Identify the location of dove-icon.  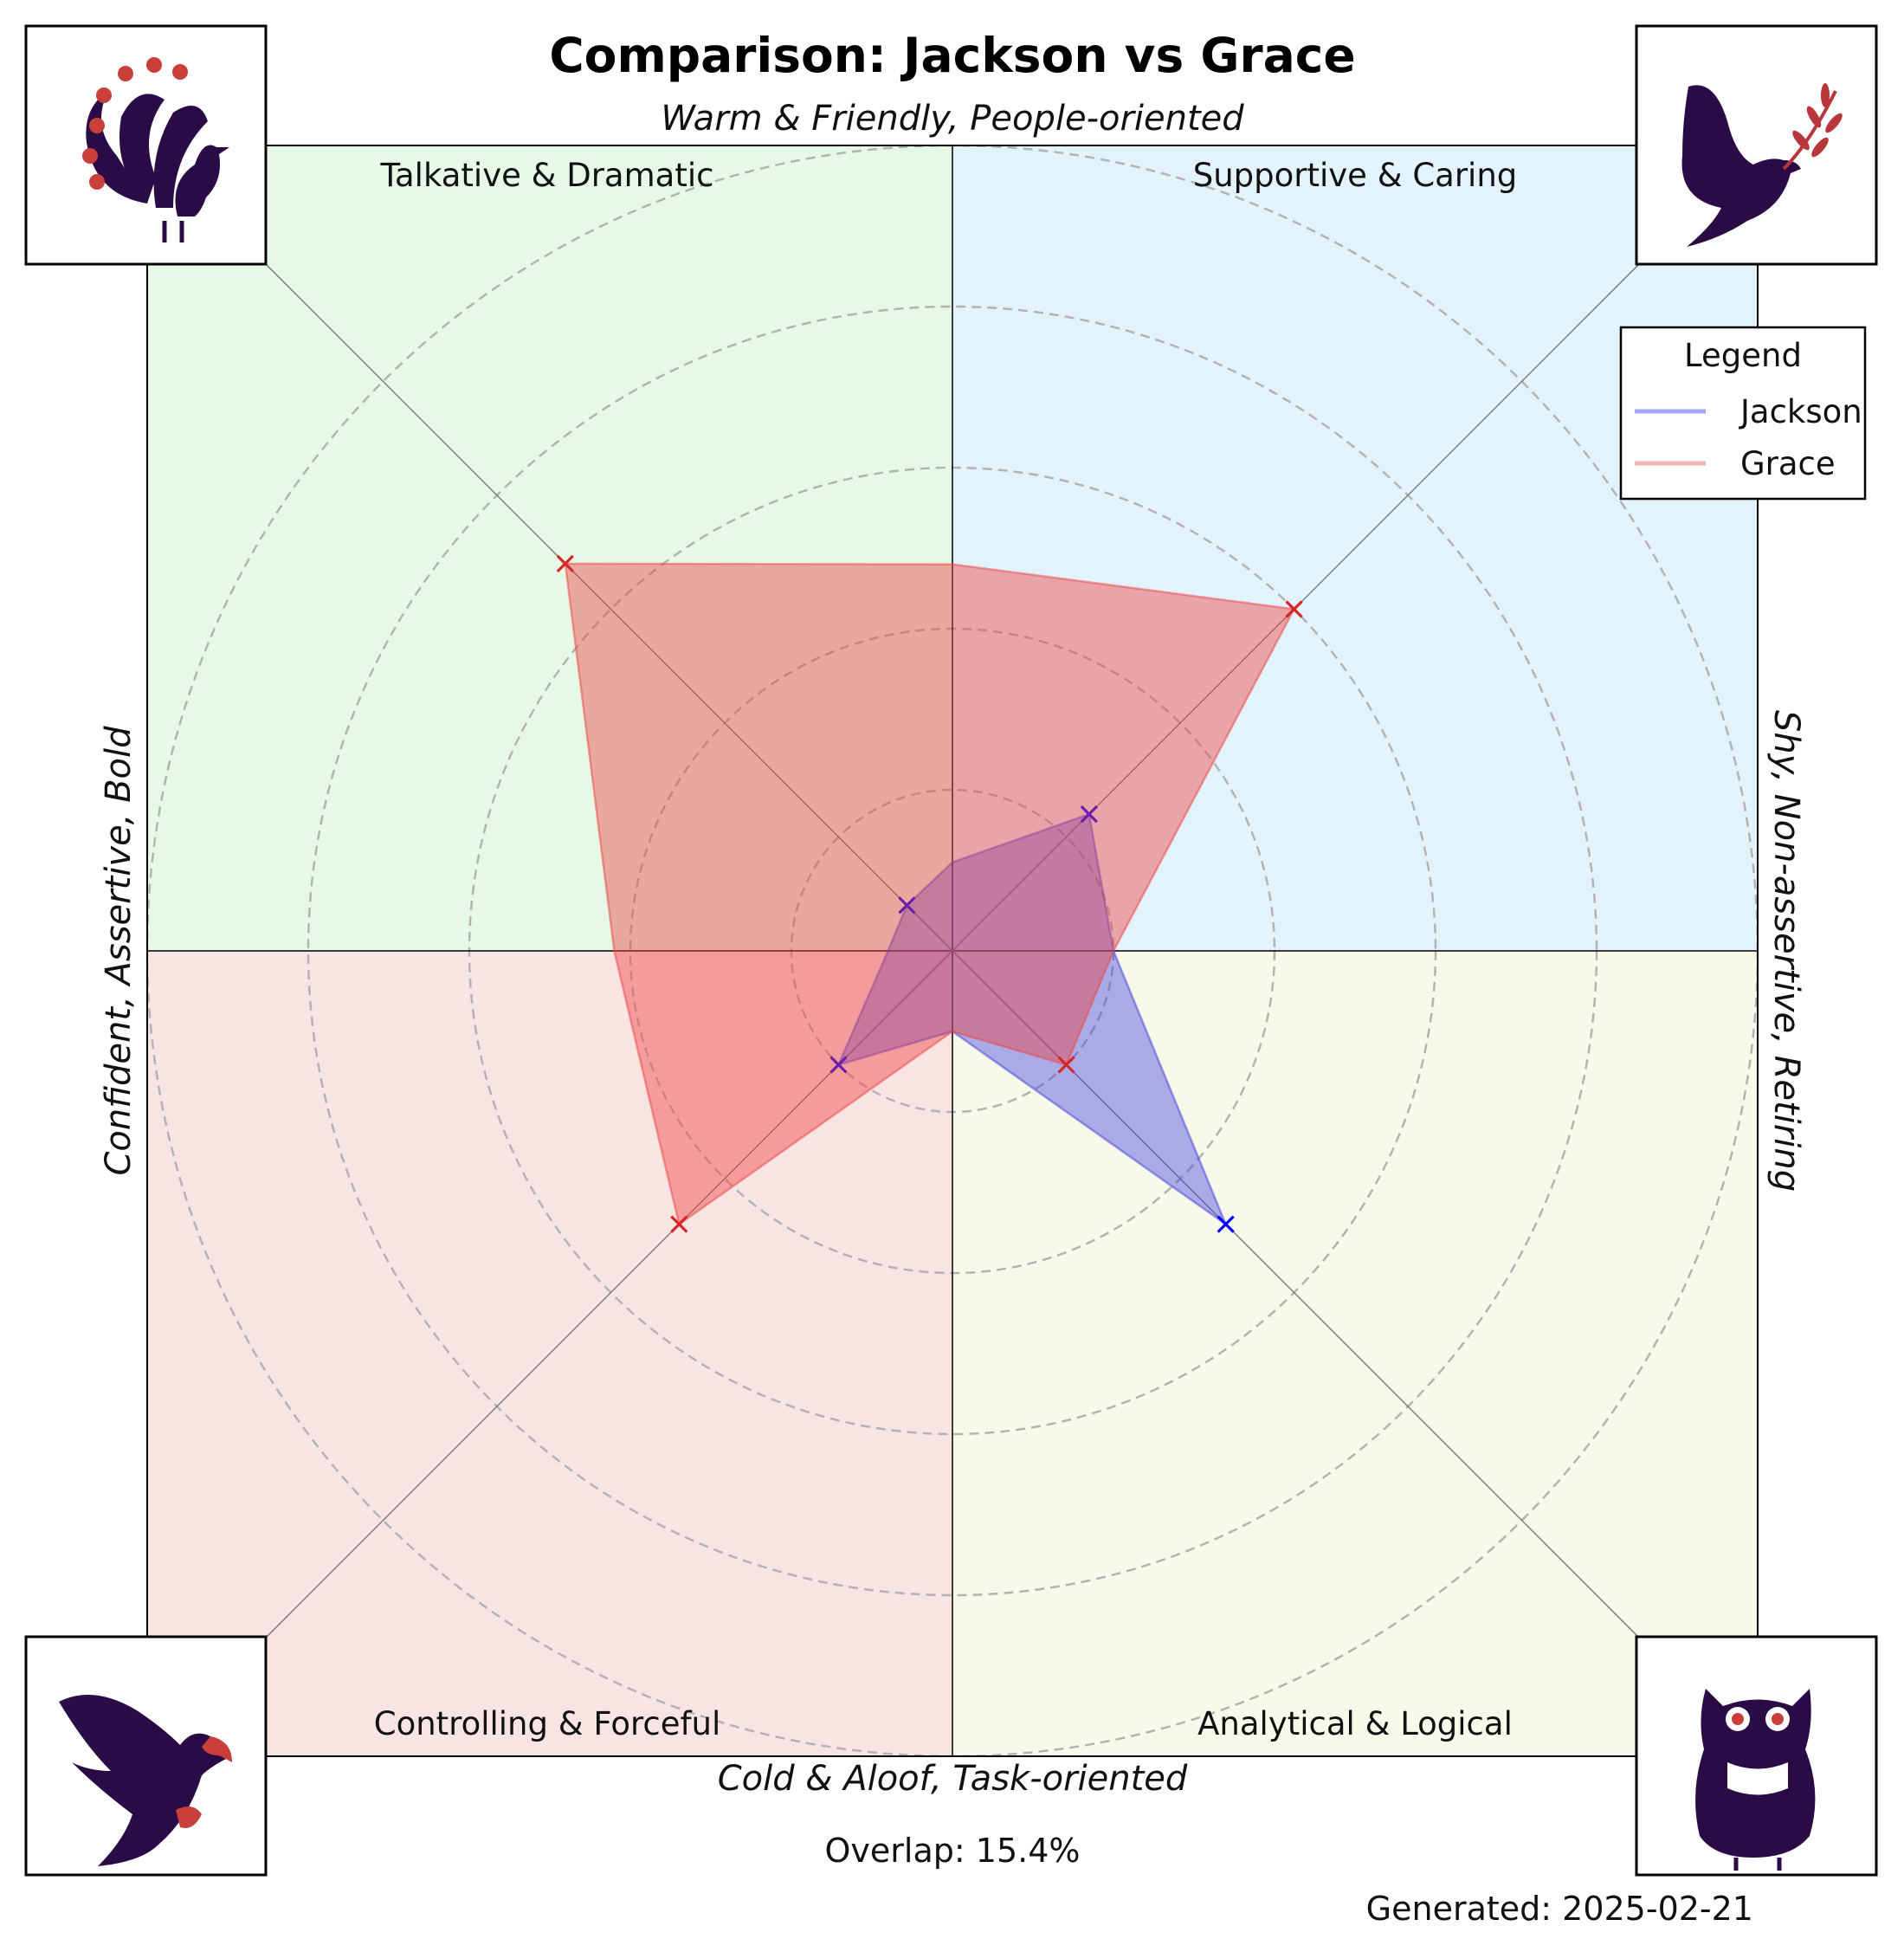
(1756, 145).